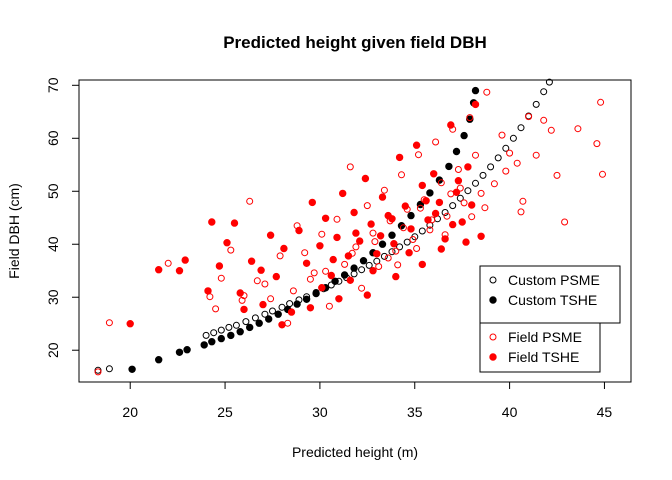 Image resolution: width=672 pixels, height=480 pixels. What do you see at coordinates (493, 280) in the screenshot?
I see `legend-marker` at bounding box center [493, 280].